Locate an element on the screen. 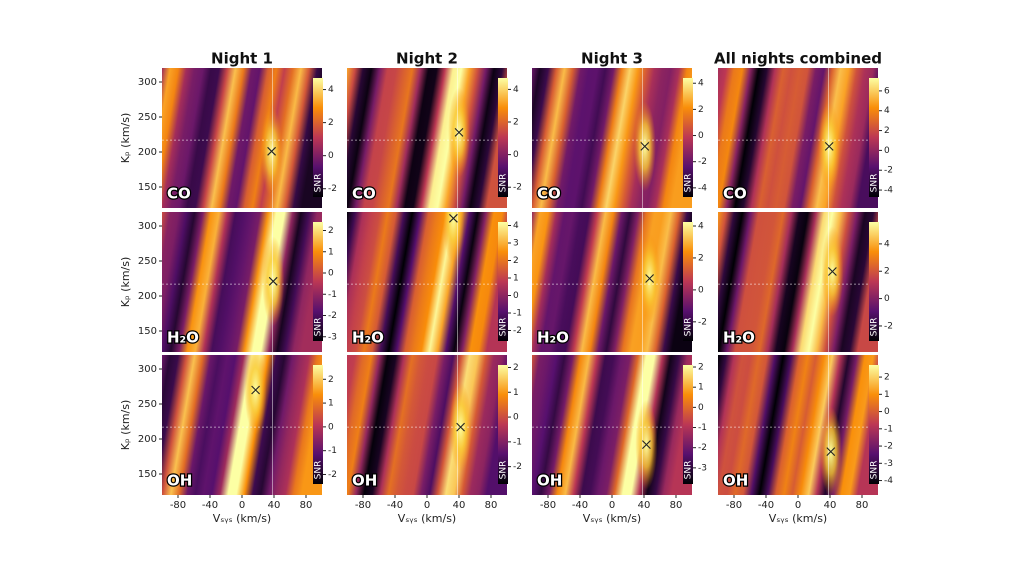  y-tick-label: 250 is located at coordinates (147, 404).